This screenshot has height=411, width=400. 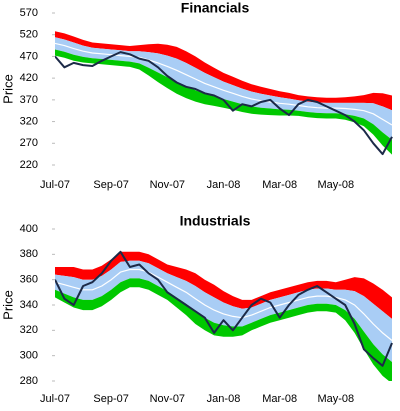 What do you see at coordinates (29, 305) in the screenshot?
I see `y-tick-label: 340` at bounding box center [29, 305].